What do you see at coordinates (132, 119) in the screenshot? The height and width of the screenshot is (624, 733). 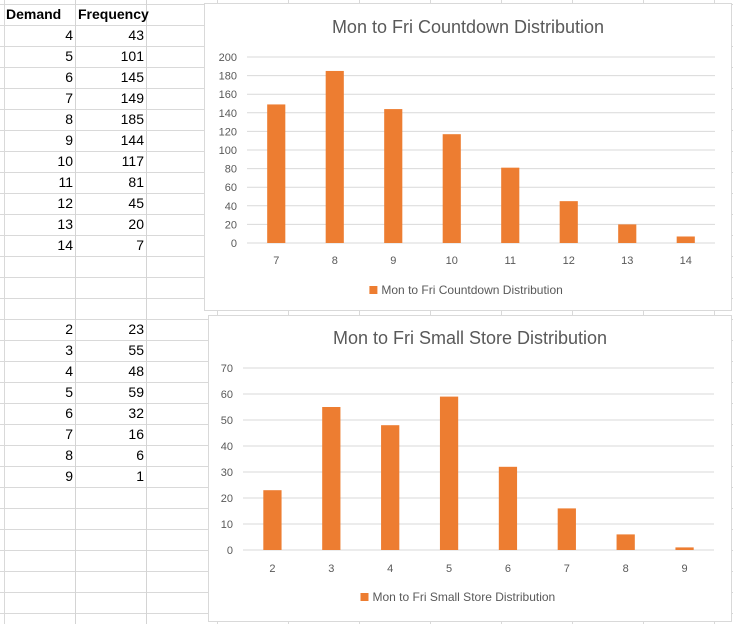 I see `cell-frequency: 185` at bounding box center [132, 119].